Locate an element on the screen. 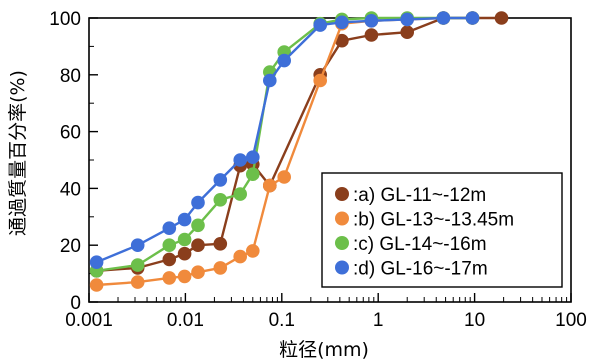  legend-label: :b) GL-13~-13.45m is located at coordinates (433, 220).